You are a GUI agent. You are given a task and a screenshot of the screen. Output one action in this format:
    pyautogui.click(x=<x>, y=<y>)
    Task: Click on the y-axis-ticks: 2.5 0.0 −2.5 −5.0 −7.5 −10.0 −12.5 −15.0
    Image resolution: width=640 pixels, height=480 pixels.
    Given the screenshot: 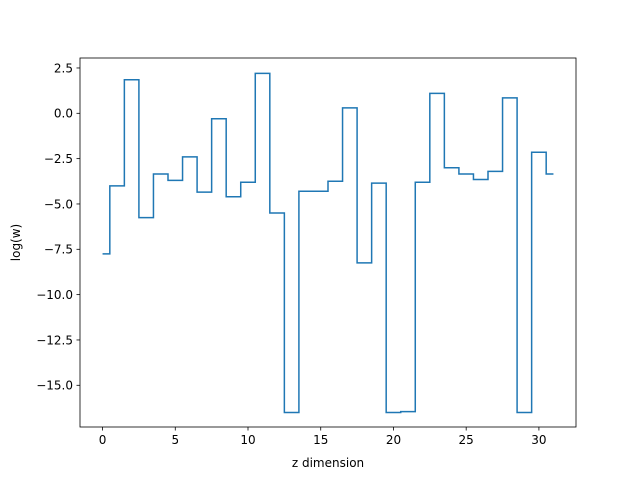 What is the action you would take?
    pyautogui.click(x=58, y=227)
    